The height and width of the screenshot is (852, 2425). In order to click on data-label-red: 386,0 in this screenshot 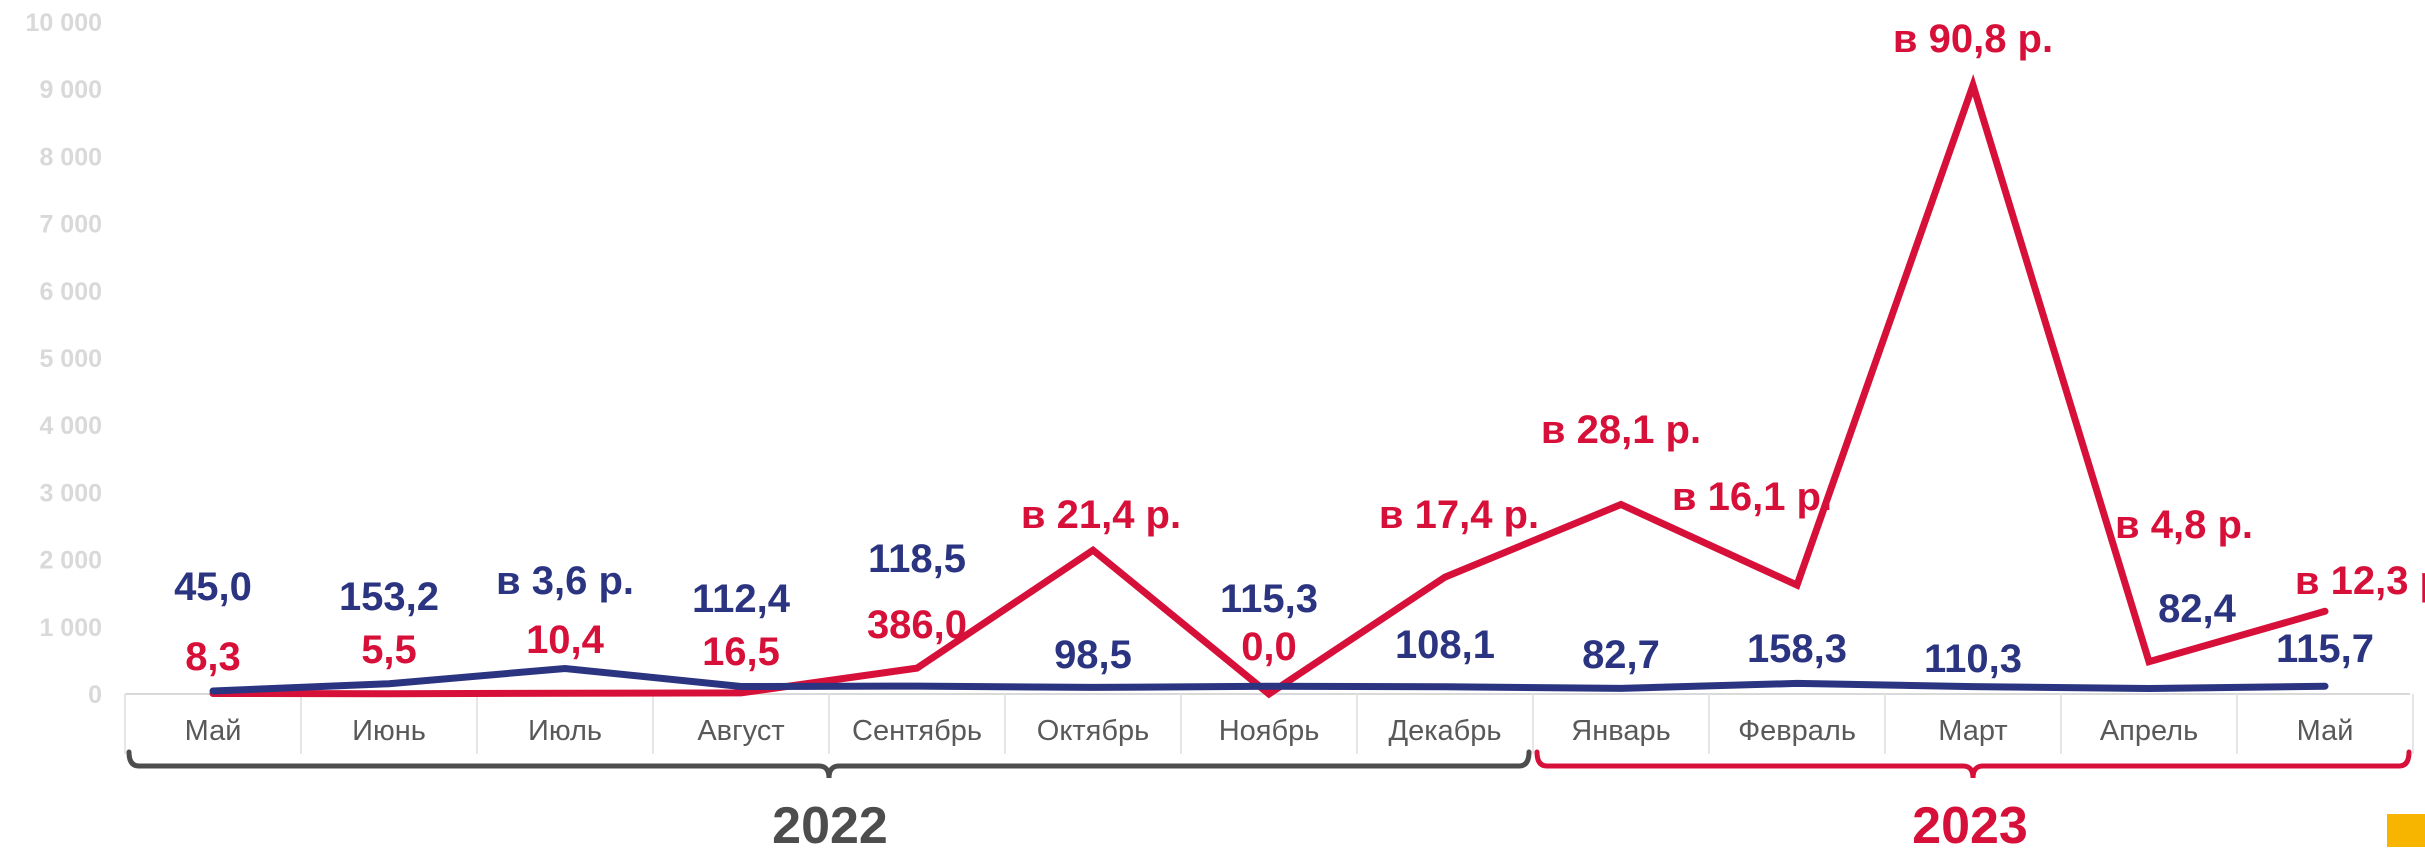, I will do `click(917, 625)`.